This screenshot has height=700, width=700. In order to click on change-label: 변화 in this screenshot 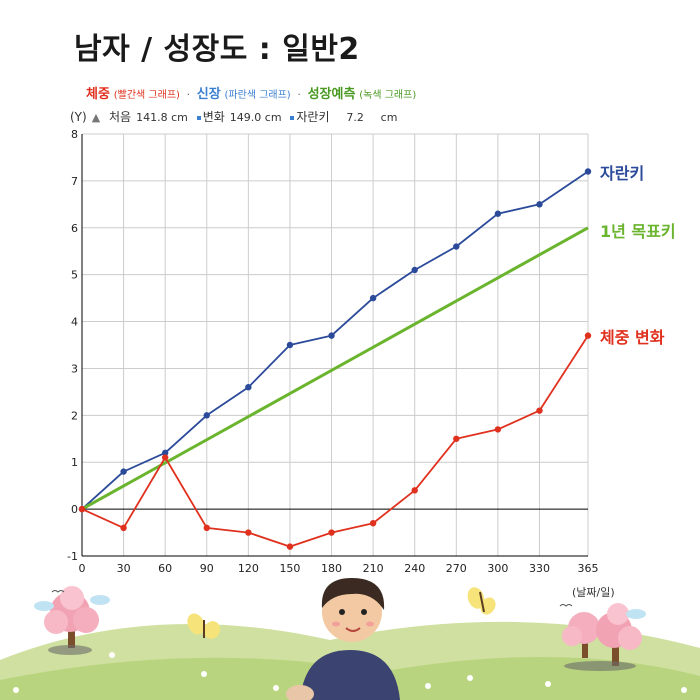, I will do `click(210, 117)`.